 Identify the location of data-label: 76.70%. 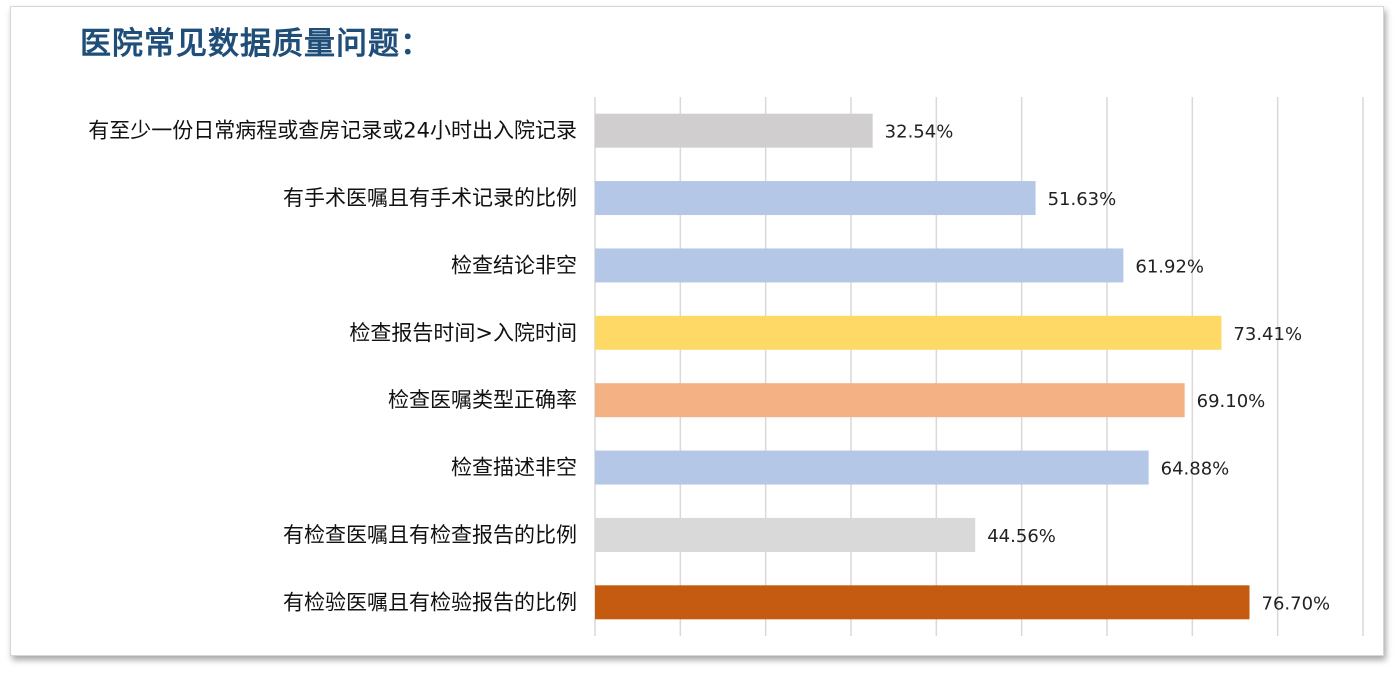
(1296, 603).